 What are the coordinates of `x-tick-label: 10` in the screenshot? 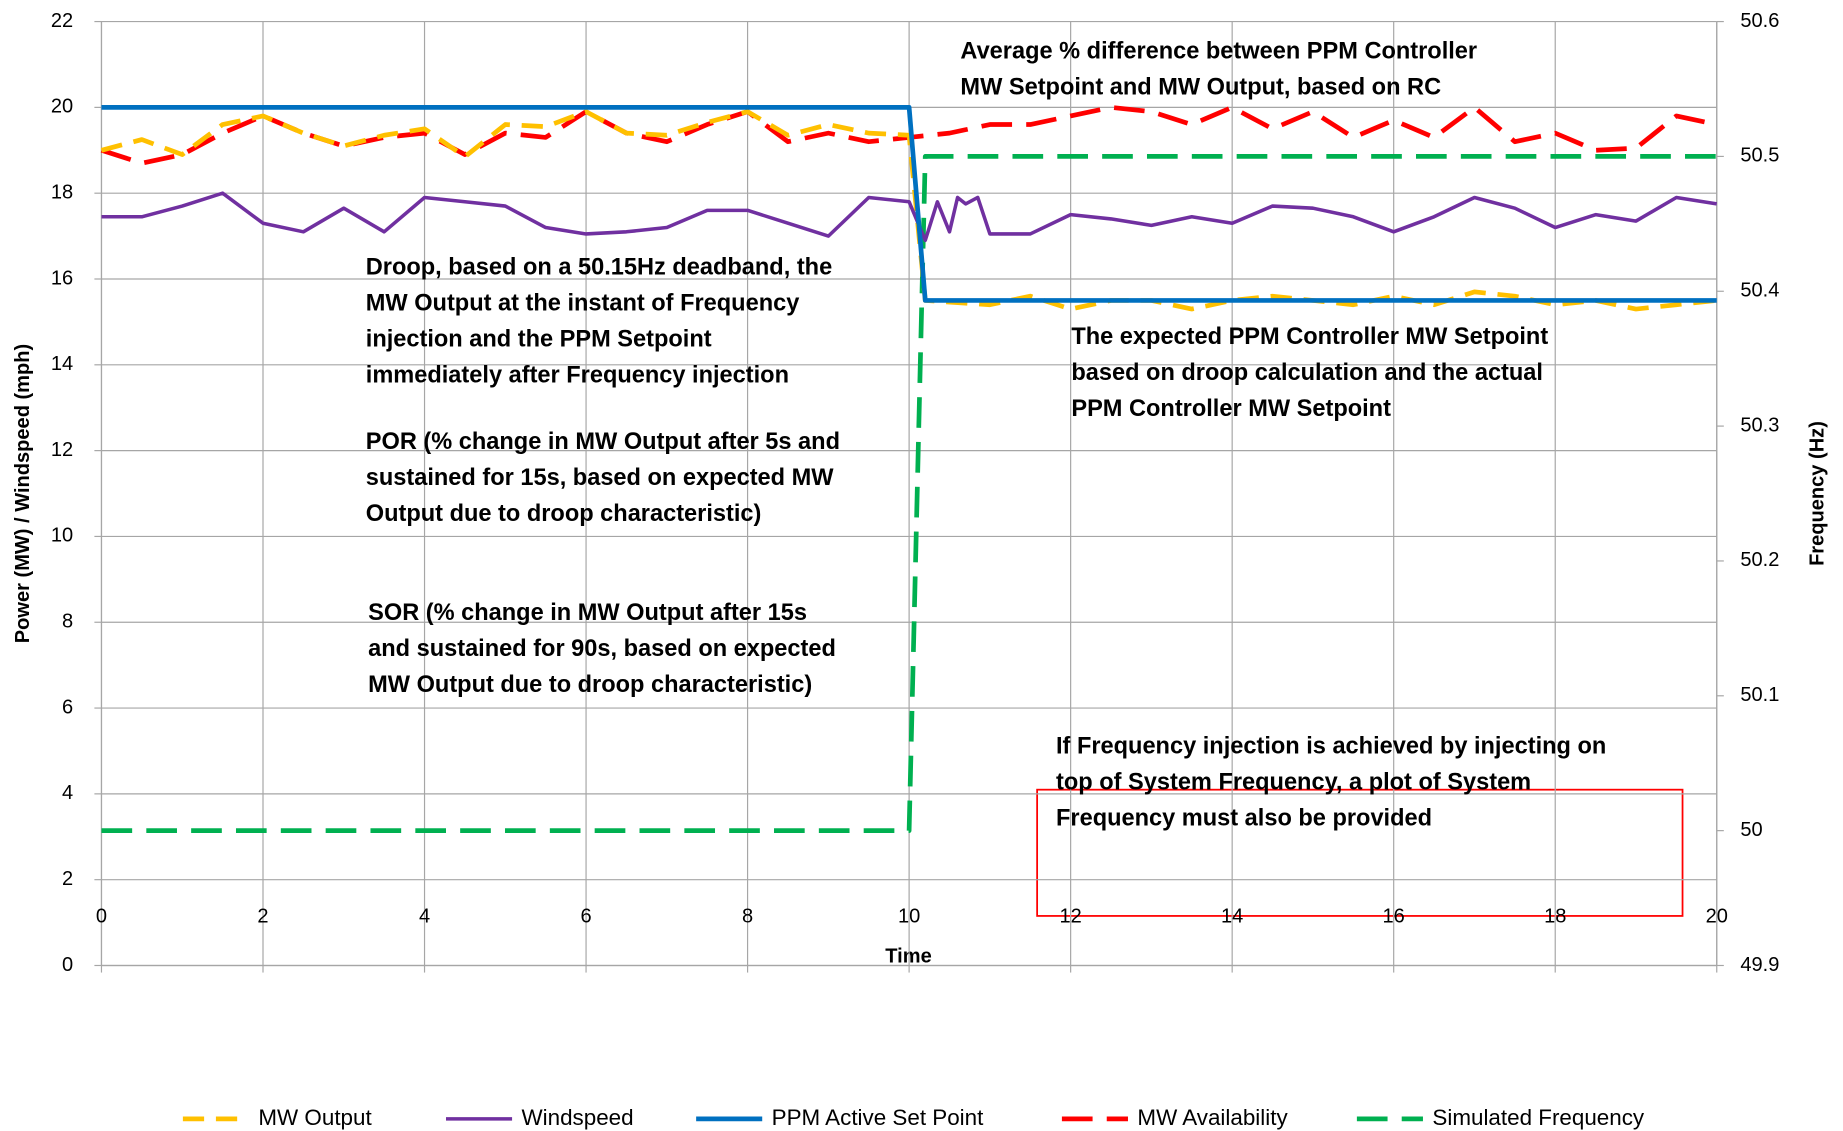 It's located at (909, 916).